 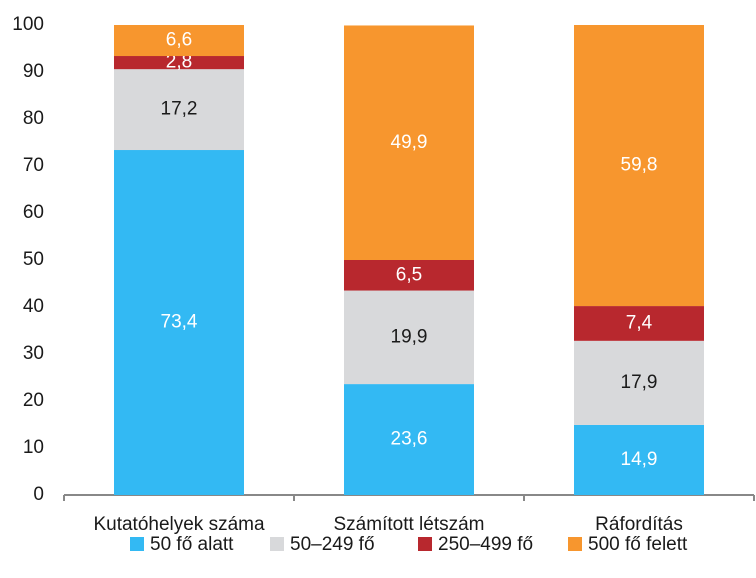 I want to click on data-label: 23,6, so click(x=409, y=439).